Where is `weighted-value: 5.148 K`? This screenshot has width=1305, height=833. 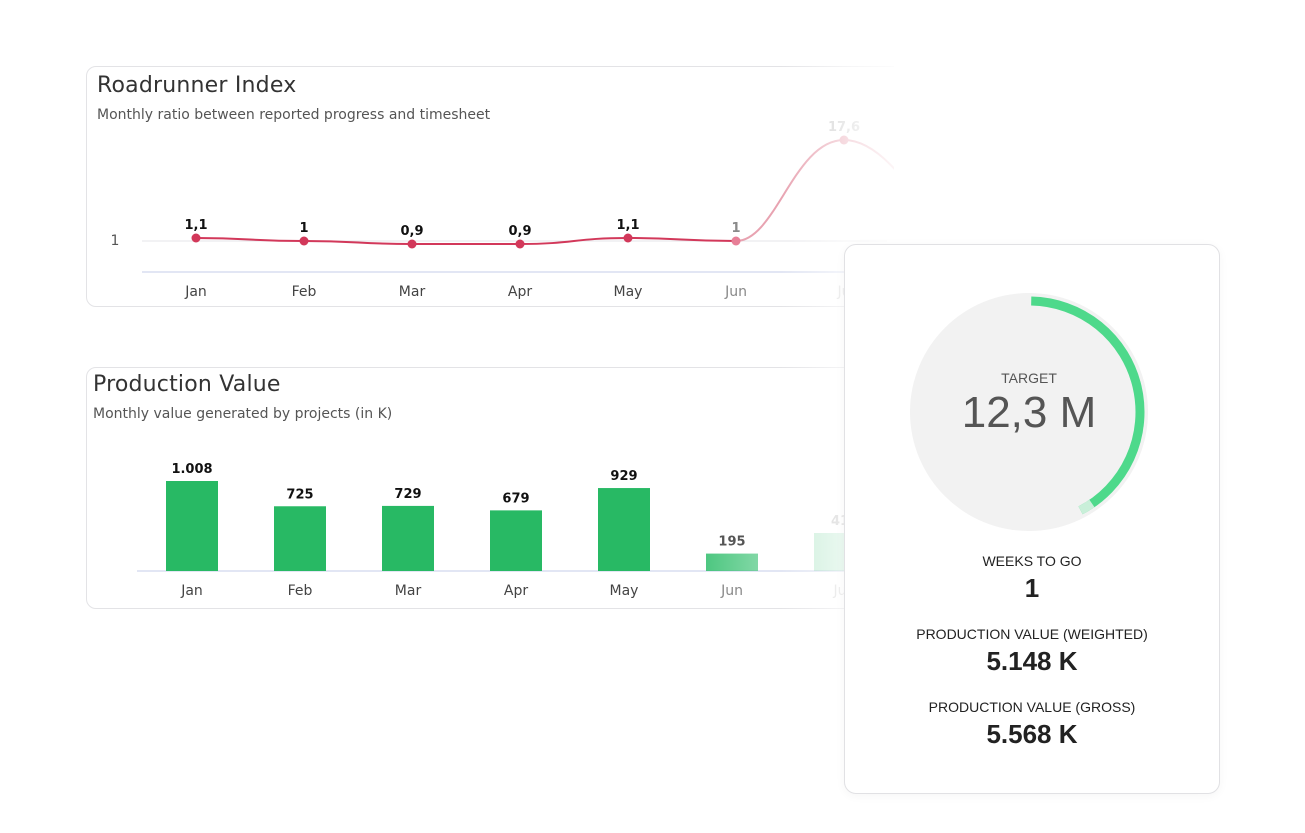
weighted-value: 5.148 K is located at coordinates (1032, 661).